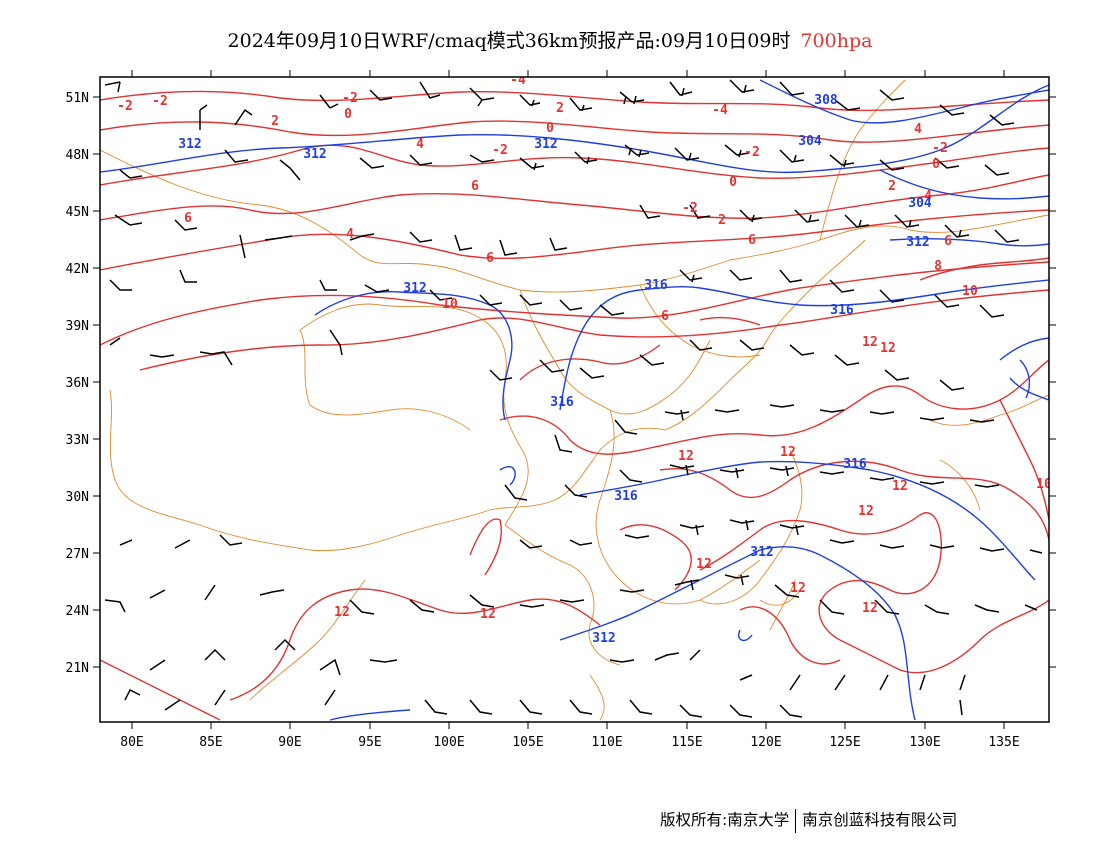 The width and height of the screenshot is (1100, 850). Describe the element at coordinates (606, 742) in the screenshot. I see `lon-label: 110E` at that location.